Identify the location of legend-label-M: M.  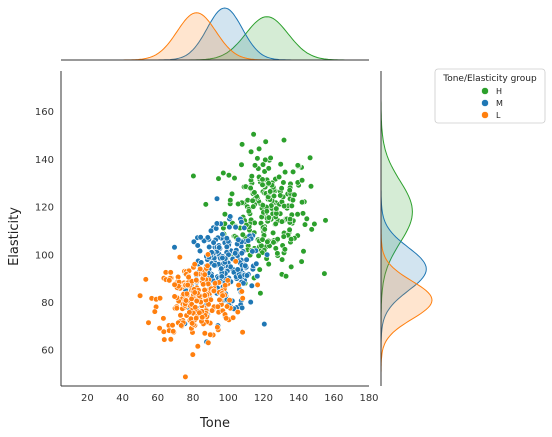
(499, 103).